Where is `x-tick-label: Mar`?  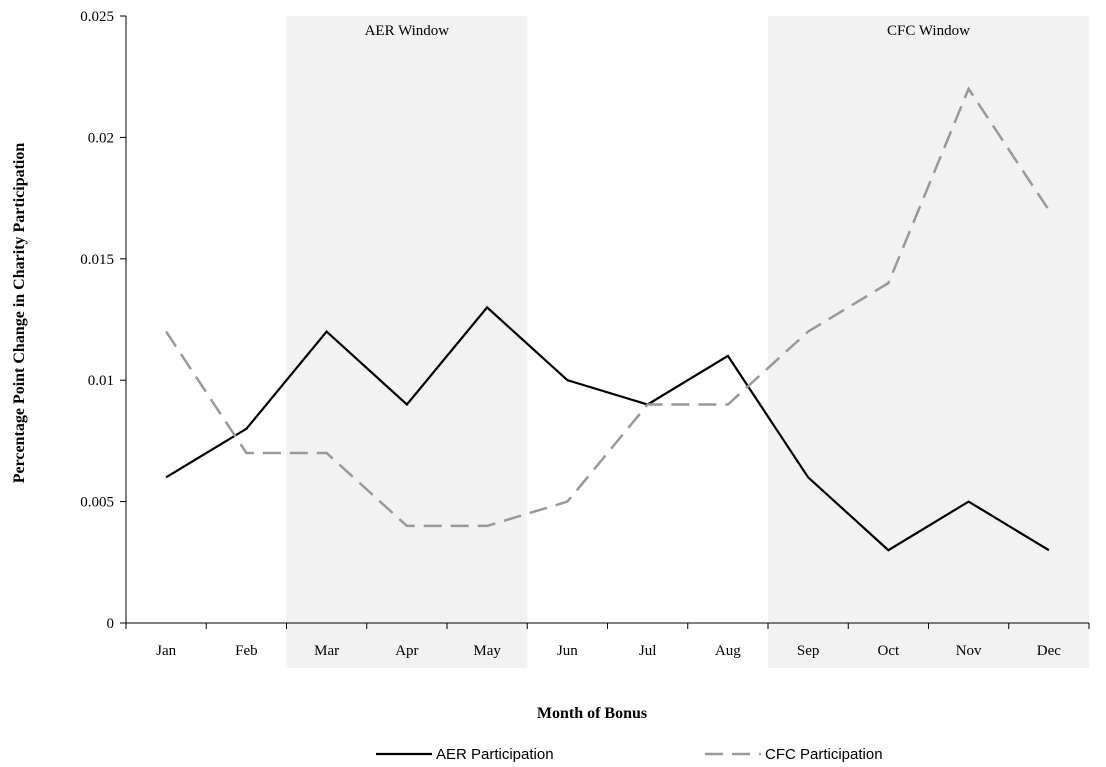
x-tick-label: Mar is located at coordinates (326, 651).